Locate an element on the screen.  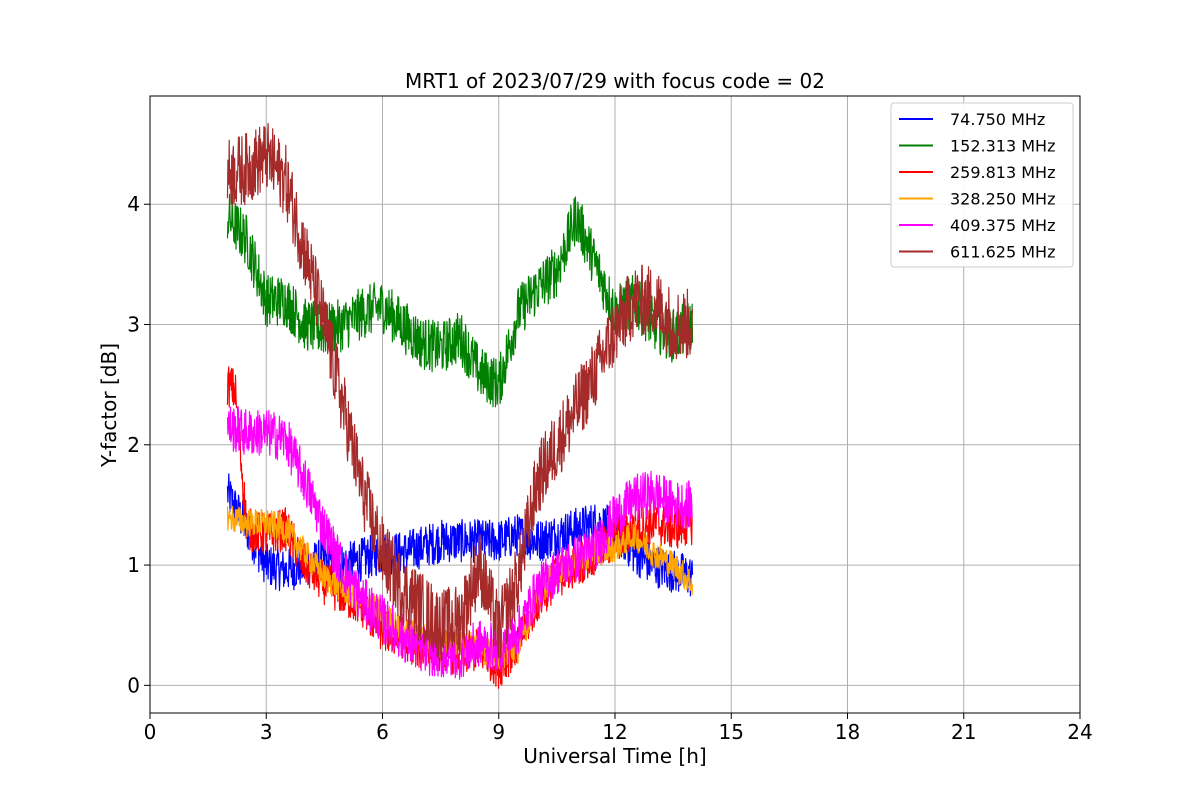
legend-label: 409.375 MHz is located at coordinates (1002, 225).